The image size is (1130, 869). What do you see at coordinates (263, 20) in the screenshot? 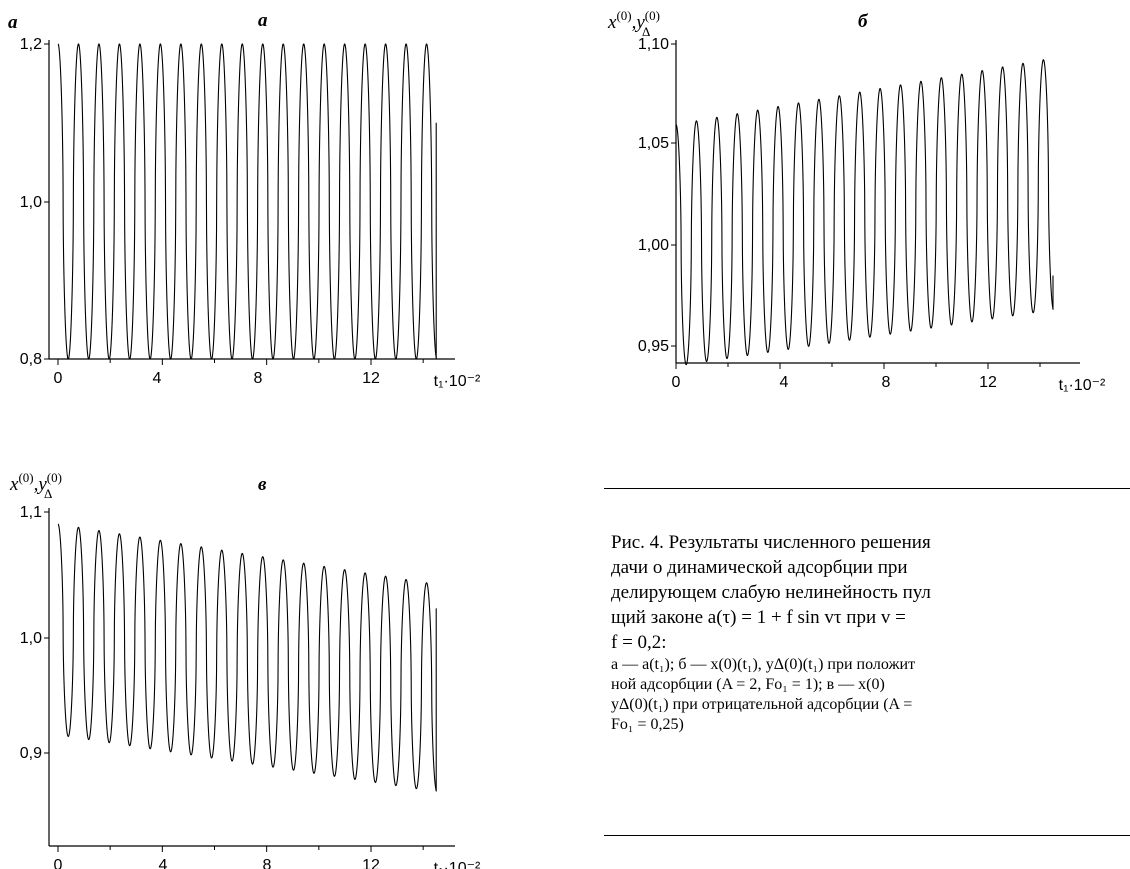
I see `panel-letter: а` at bounding box center [263, 20].